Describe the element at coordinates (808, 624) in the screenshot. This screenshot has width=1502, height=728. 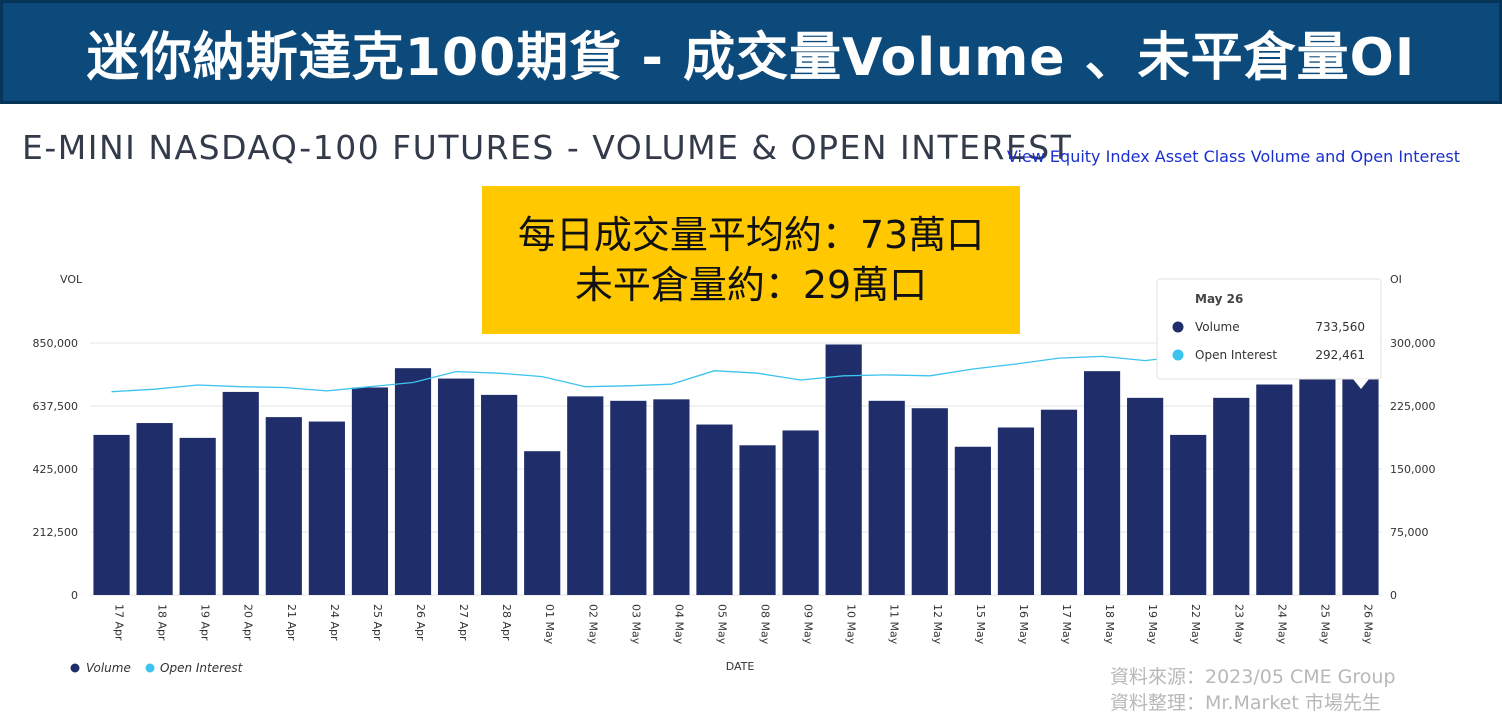
I see `x-tick-label: 09 May` at that location.